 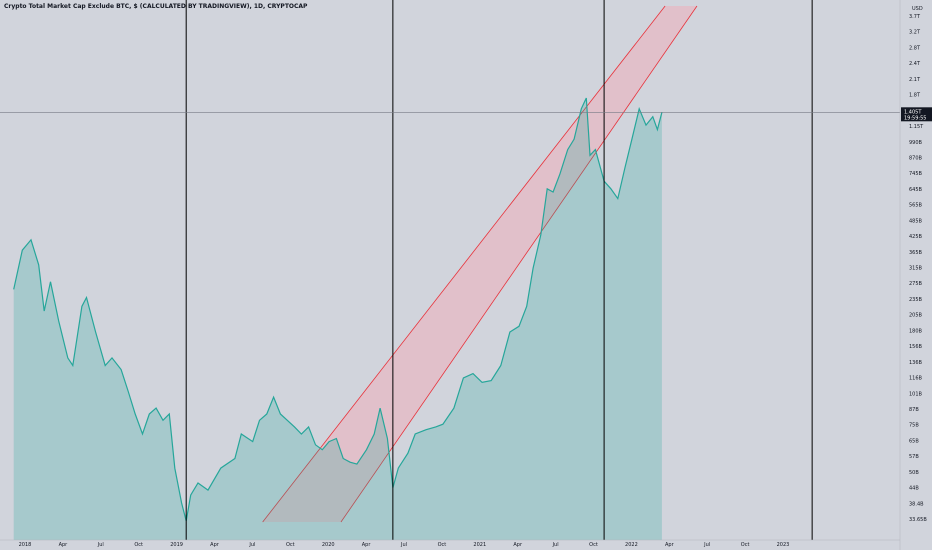 What do you see at coordinates (914, 441) in the screenshot?
I see `y-tick-label: 65B` at bounding box center [914, 441].